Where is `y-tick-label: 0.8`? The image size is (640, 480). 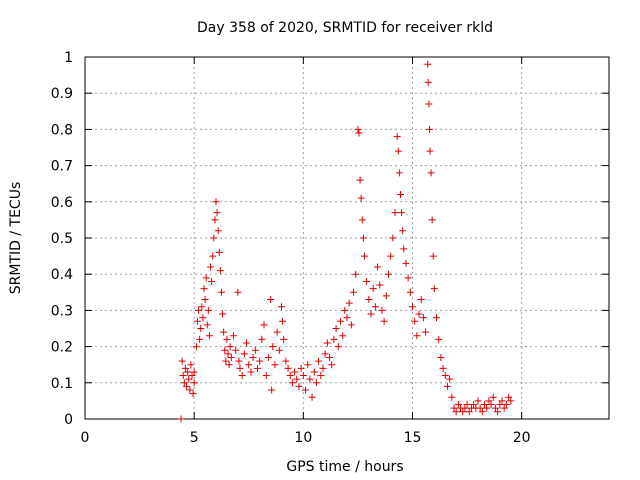 y-tick-label: 0.8 is located at coordinates (62, 130).